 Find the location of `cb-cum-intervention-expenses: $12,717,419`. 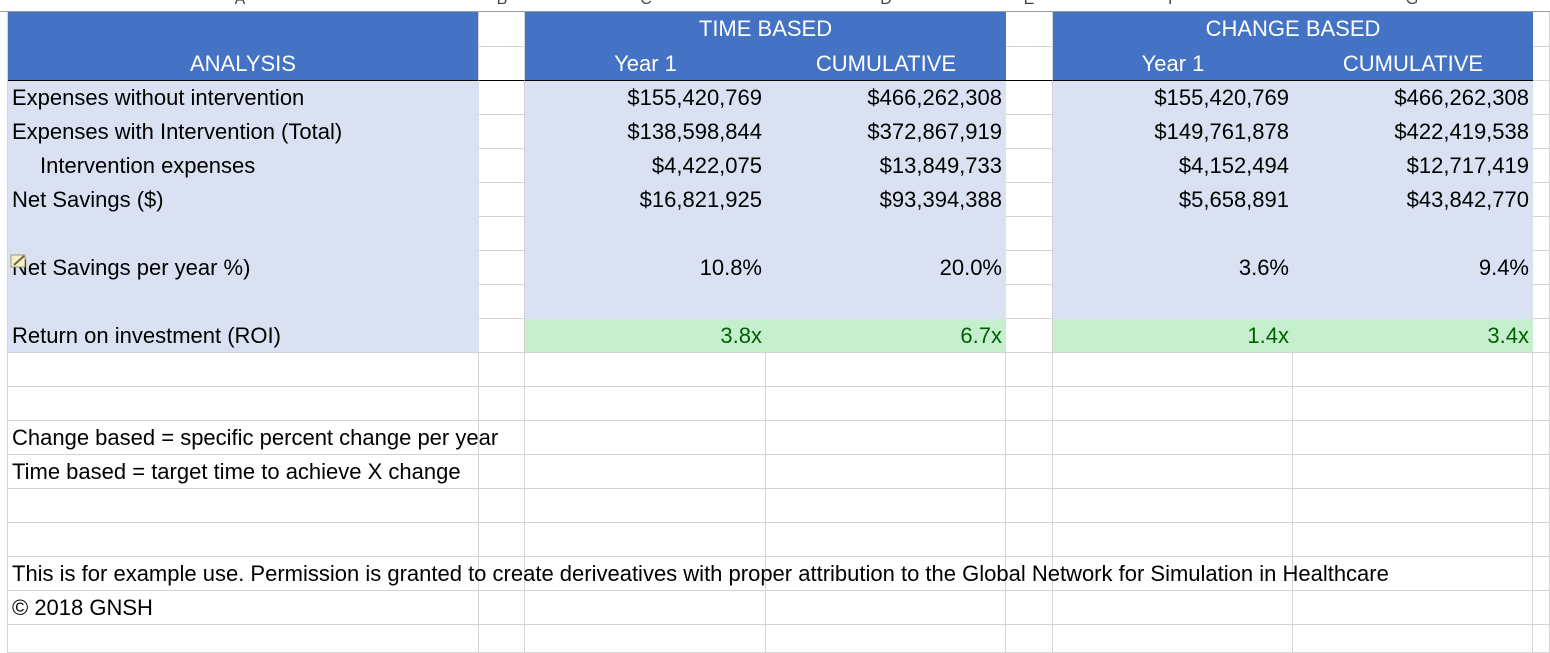

cb-cum-intervention-expenses: $12,717,419 is located at coordinates (1413, 166).